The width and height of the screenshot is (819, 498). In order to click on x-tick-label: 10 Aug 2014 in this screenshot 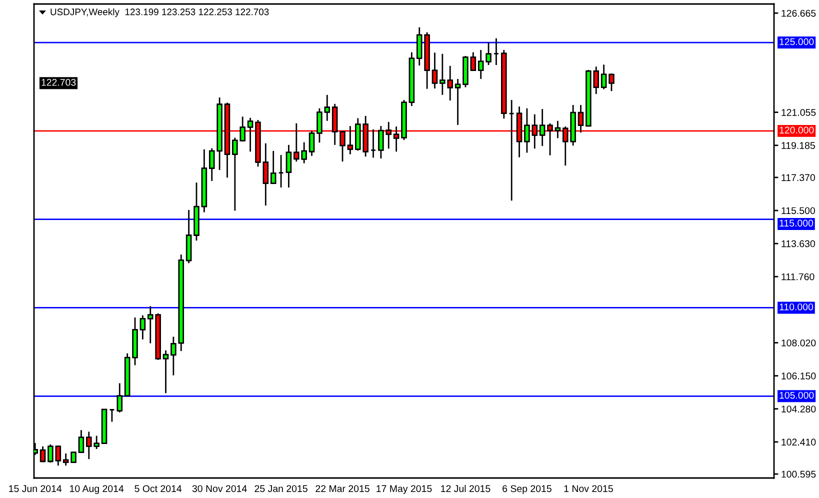, I will do `click(97, 489)`.